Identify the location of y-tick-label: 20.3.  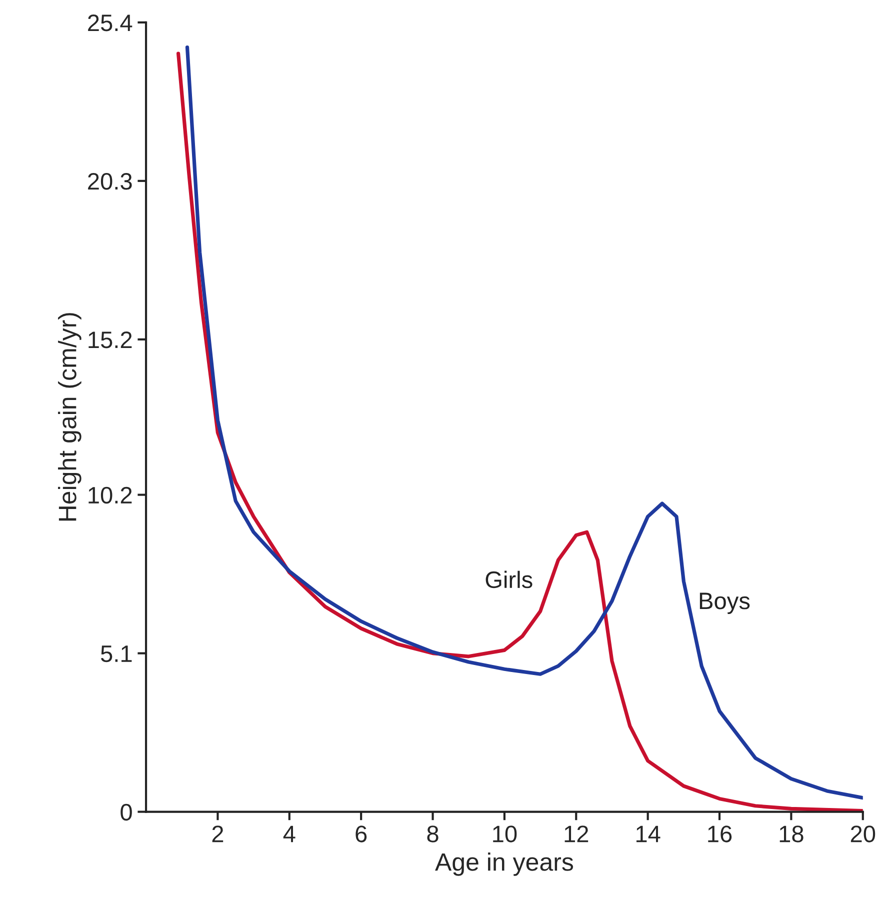
(110, 181).